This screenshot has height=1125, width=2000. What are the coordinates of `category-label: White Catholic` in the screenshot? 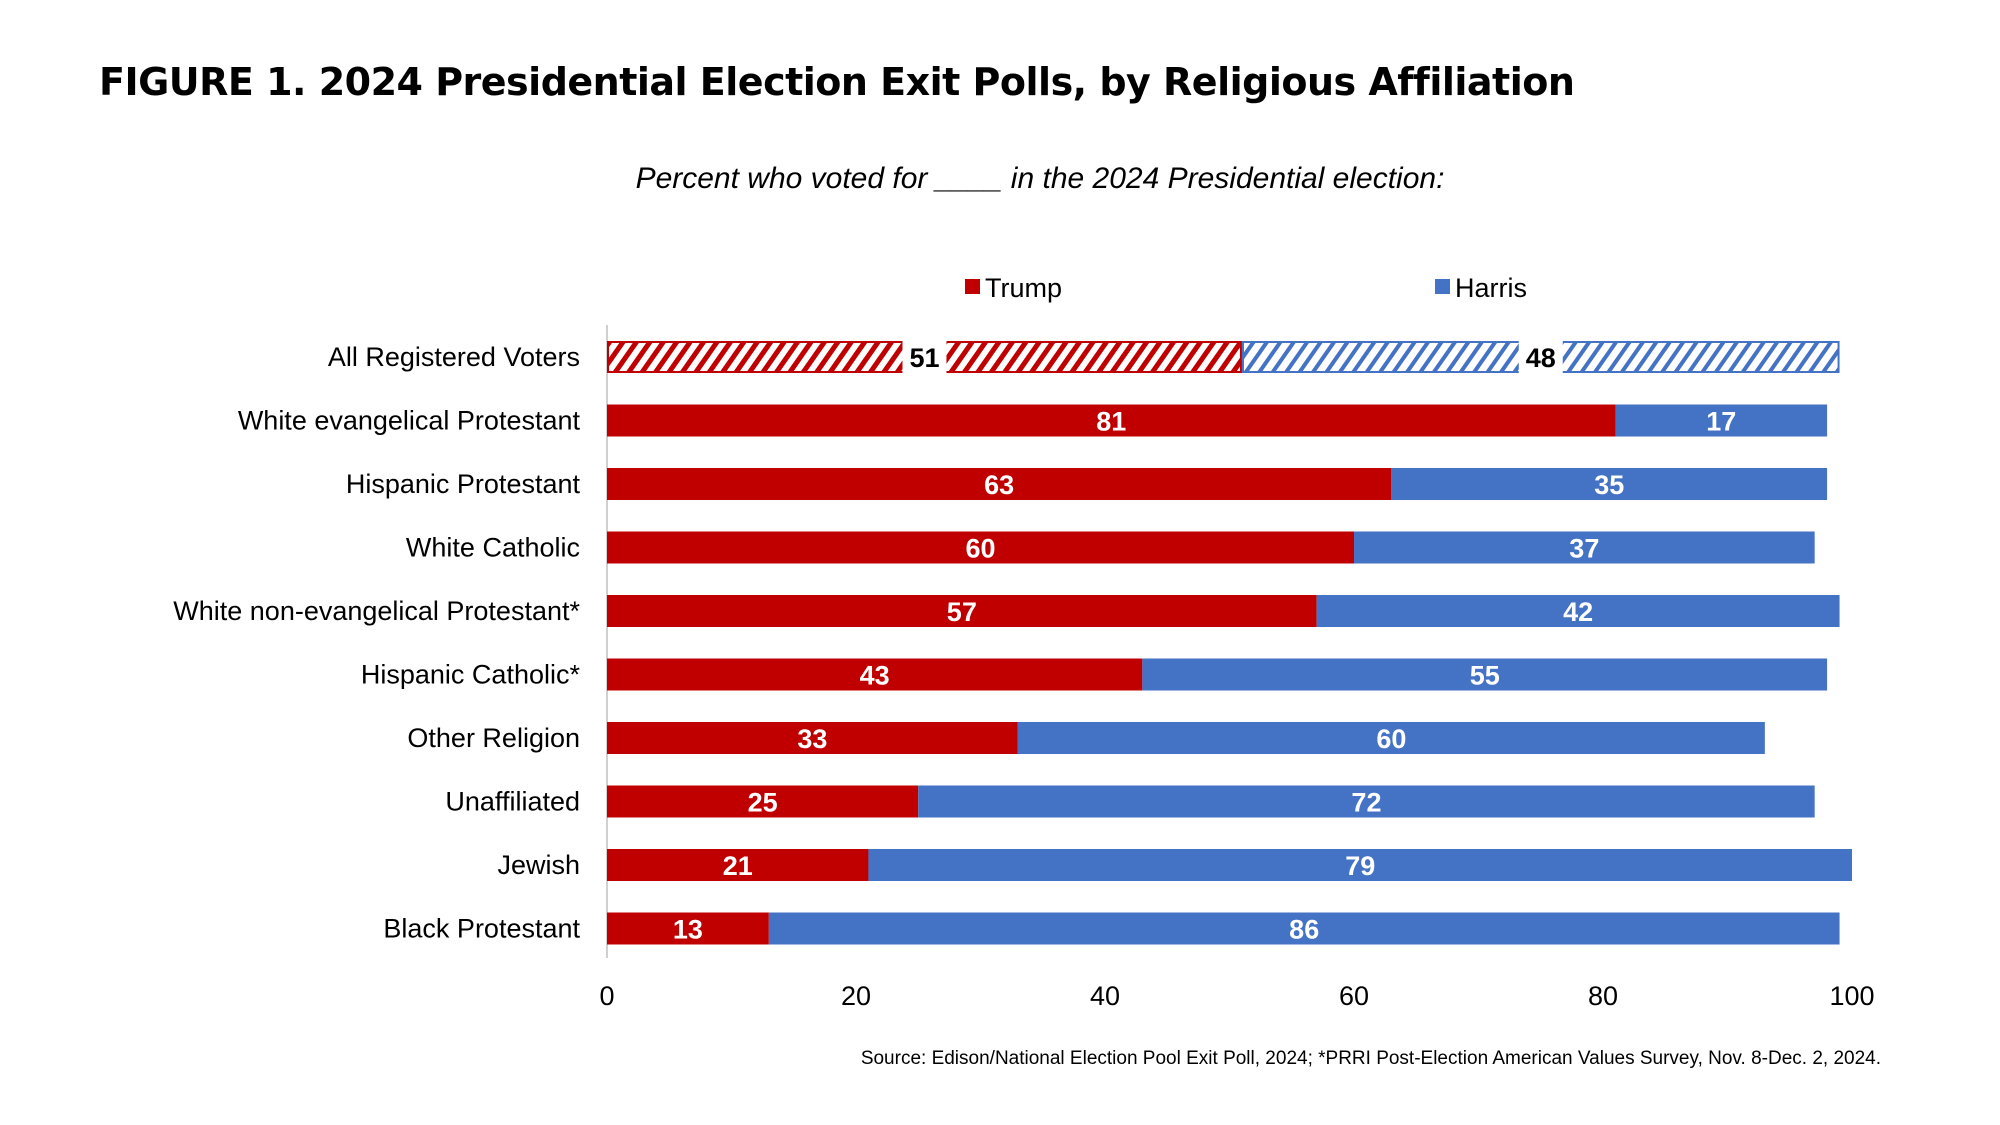 It's located at (493, 548).